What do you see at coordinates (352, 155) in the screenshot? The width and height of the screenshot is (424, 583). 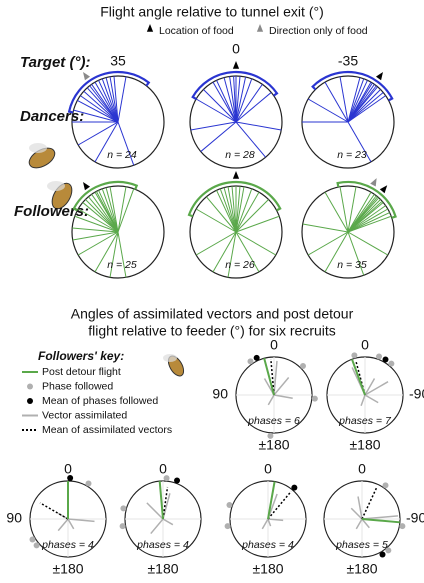 I see `n-label: n = 23` at bounding box center [352, 155].